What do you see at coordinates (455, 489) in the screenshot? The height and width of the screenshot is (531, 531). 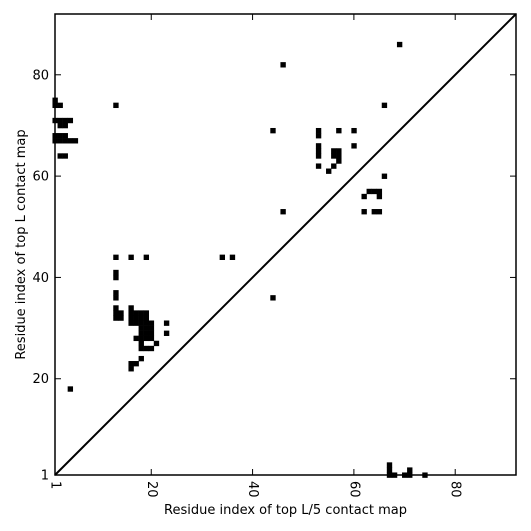 I see `x-tick-label: 80` at bounding box center [455, 489].